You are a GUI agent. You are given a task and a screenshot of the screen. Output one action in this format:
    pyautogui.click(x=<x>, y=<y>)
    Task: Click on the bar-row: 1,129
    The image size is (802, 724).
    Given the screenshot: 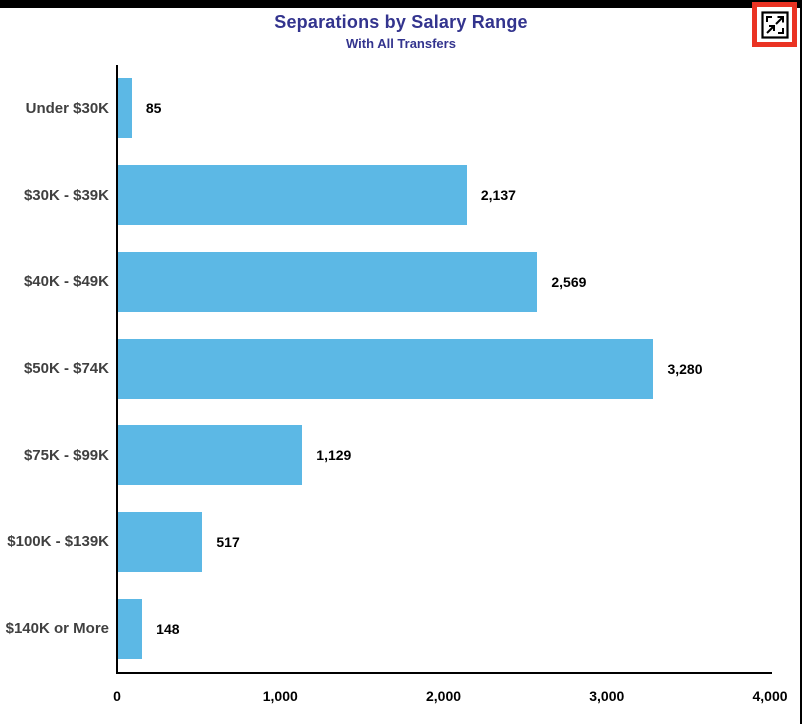 What is the action you would take?
    pyautogui.click(x=444, y=455)
    